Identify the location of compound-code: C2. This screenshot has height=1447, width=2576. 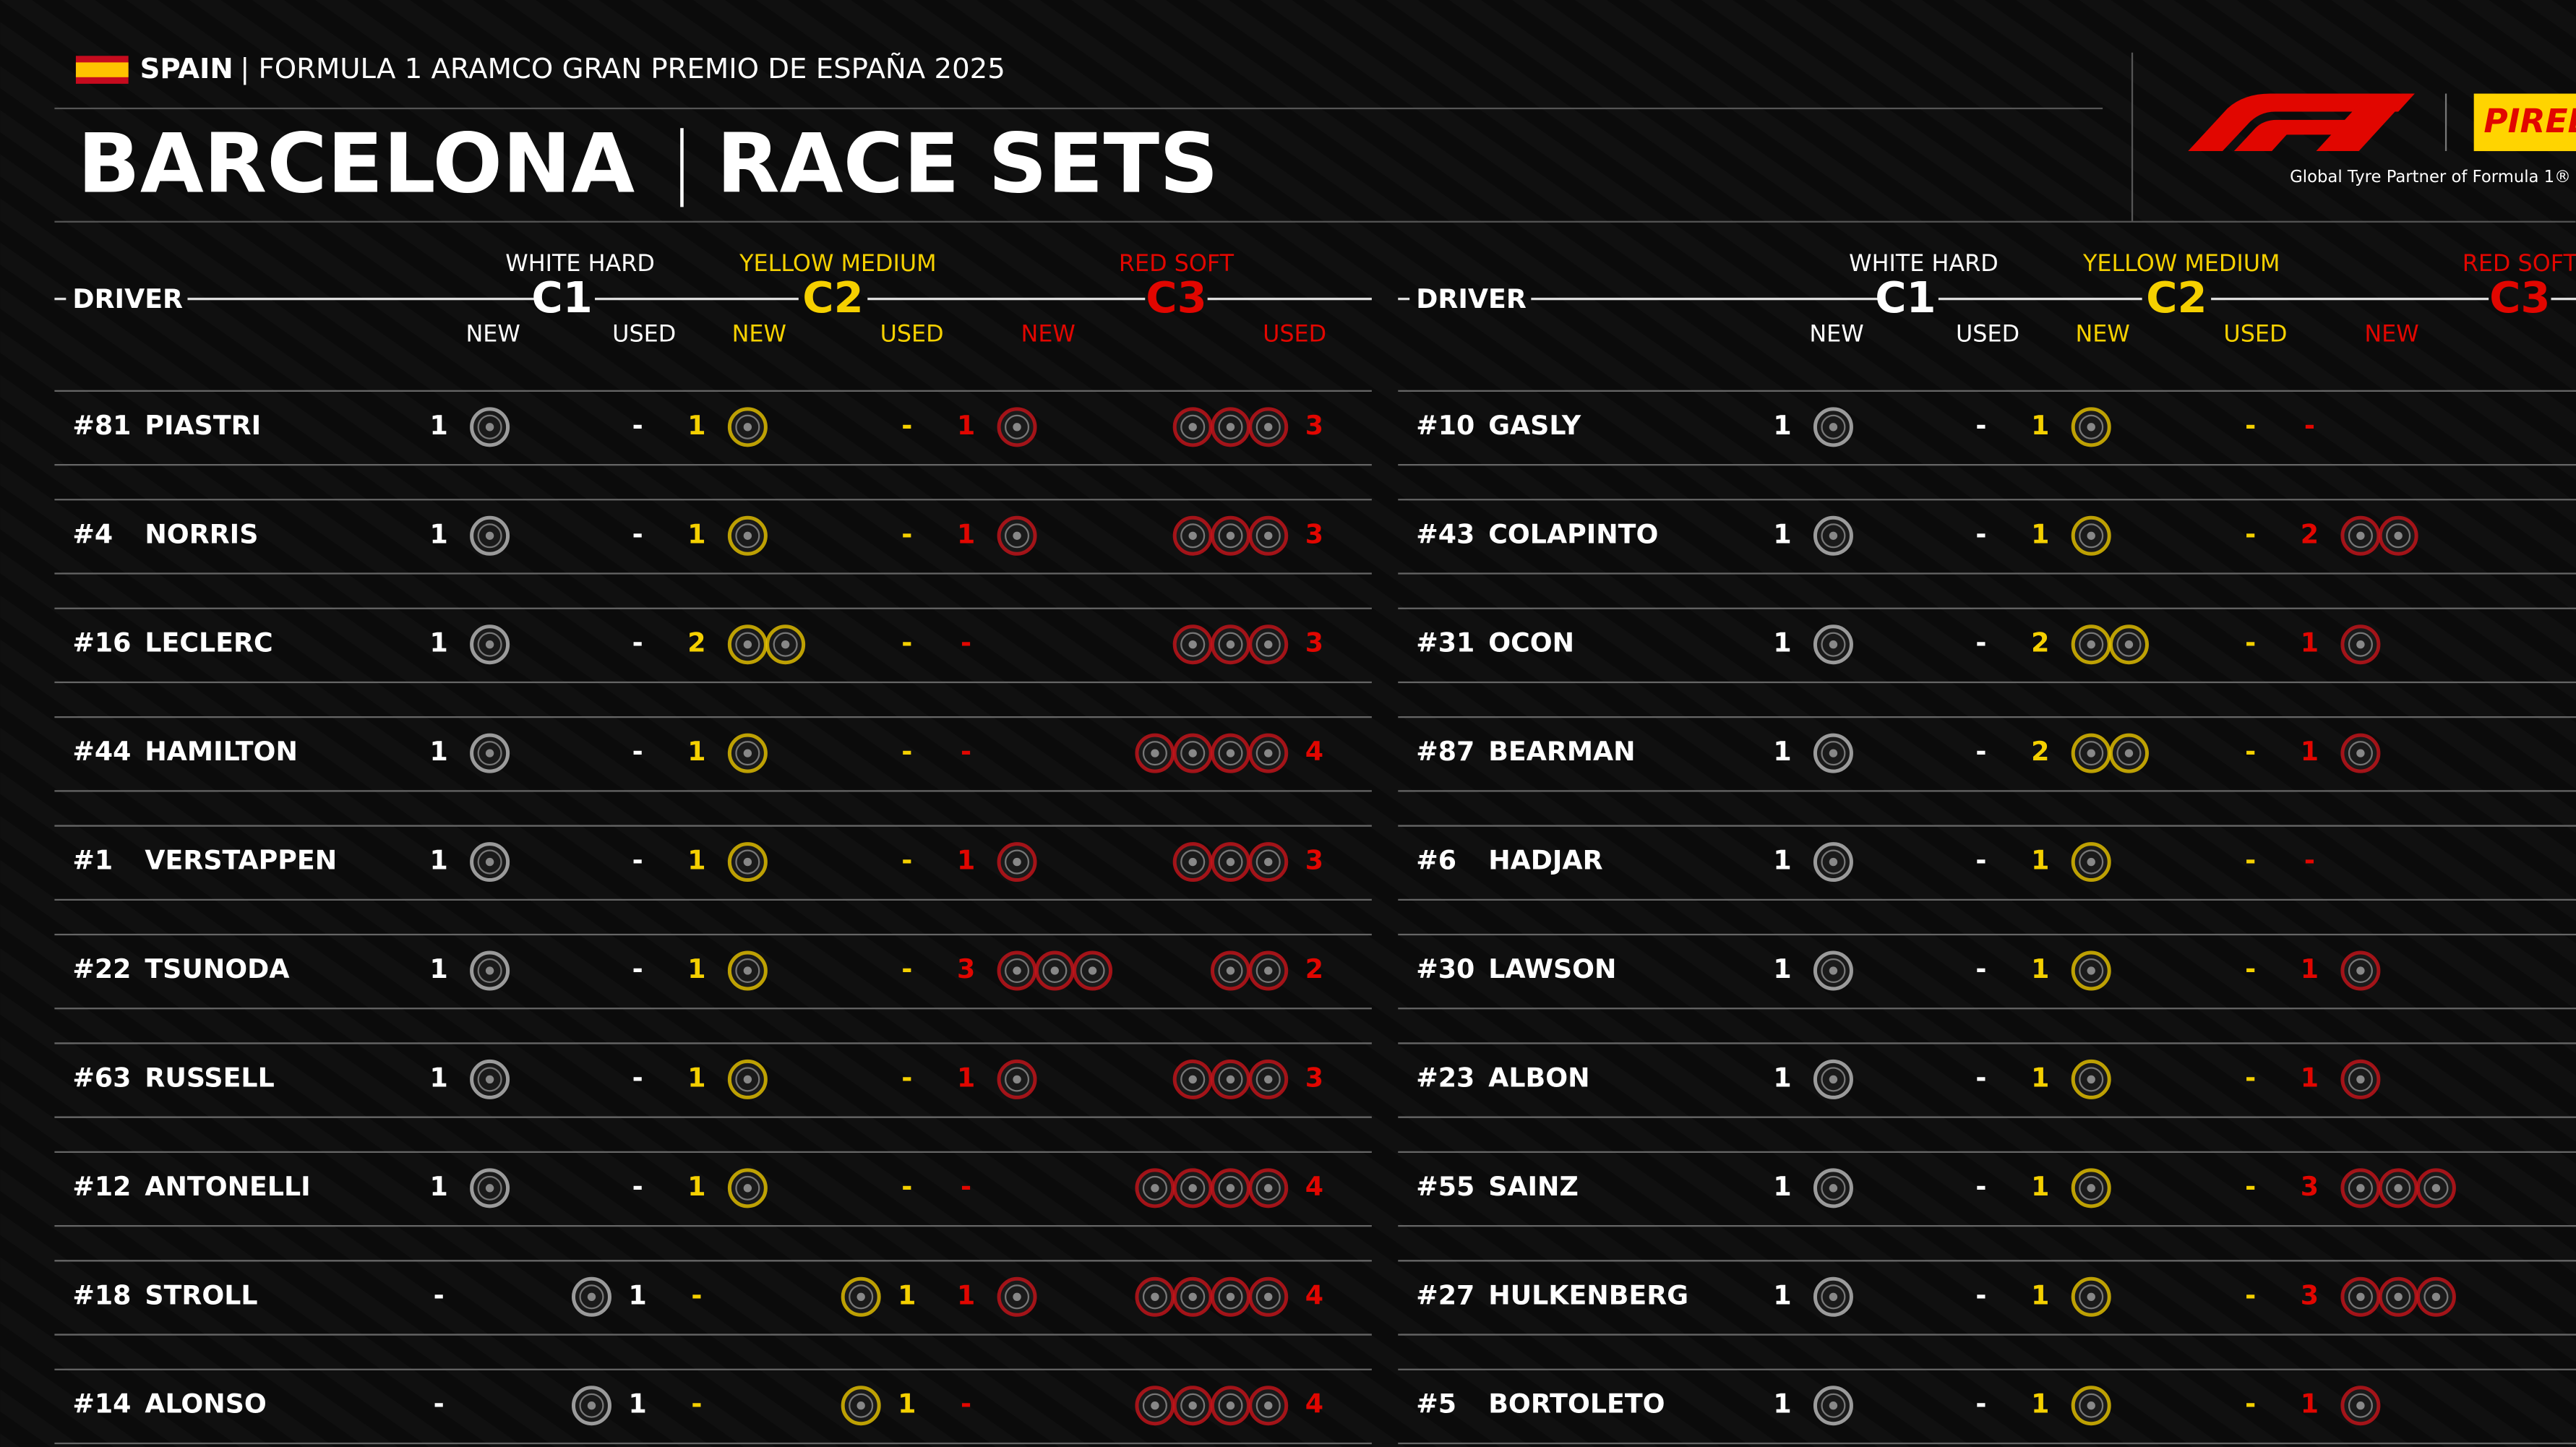
(2177, 297).